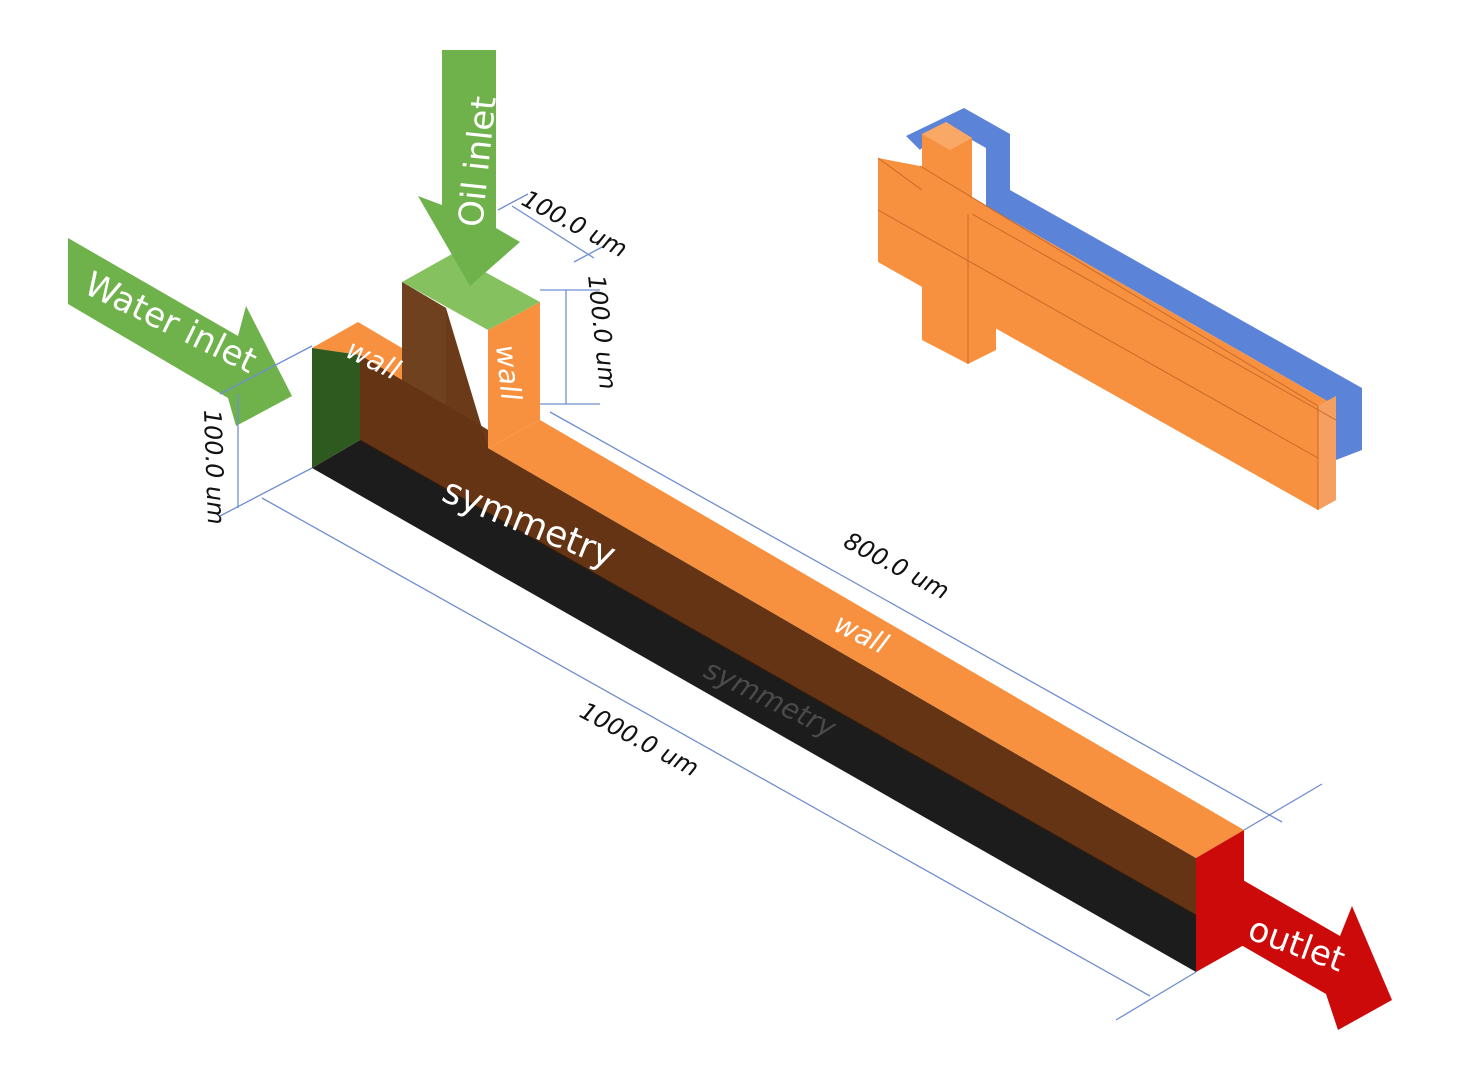  I want to click on inset-3d-view, so click(1119, 309).